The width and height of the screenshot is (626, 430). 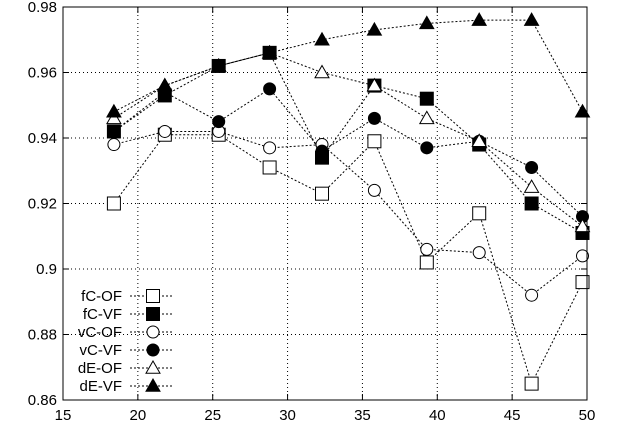 I want to click on x-tick-label: 30, so click(x=287, y=415).